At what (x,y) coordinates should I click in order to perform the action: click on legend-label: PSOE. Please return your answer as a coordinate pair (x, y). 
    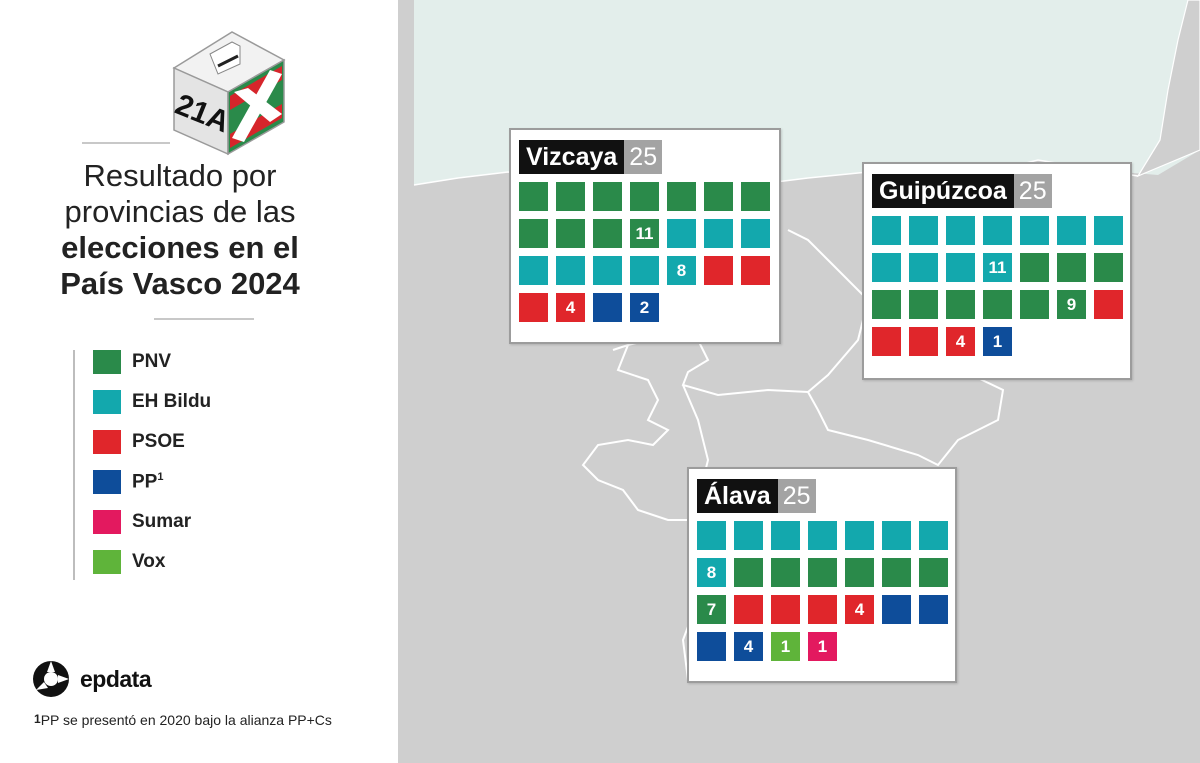
    Looking at the image, I should click on (158, 441).